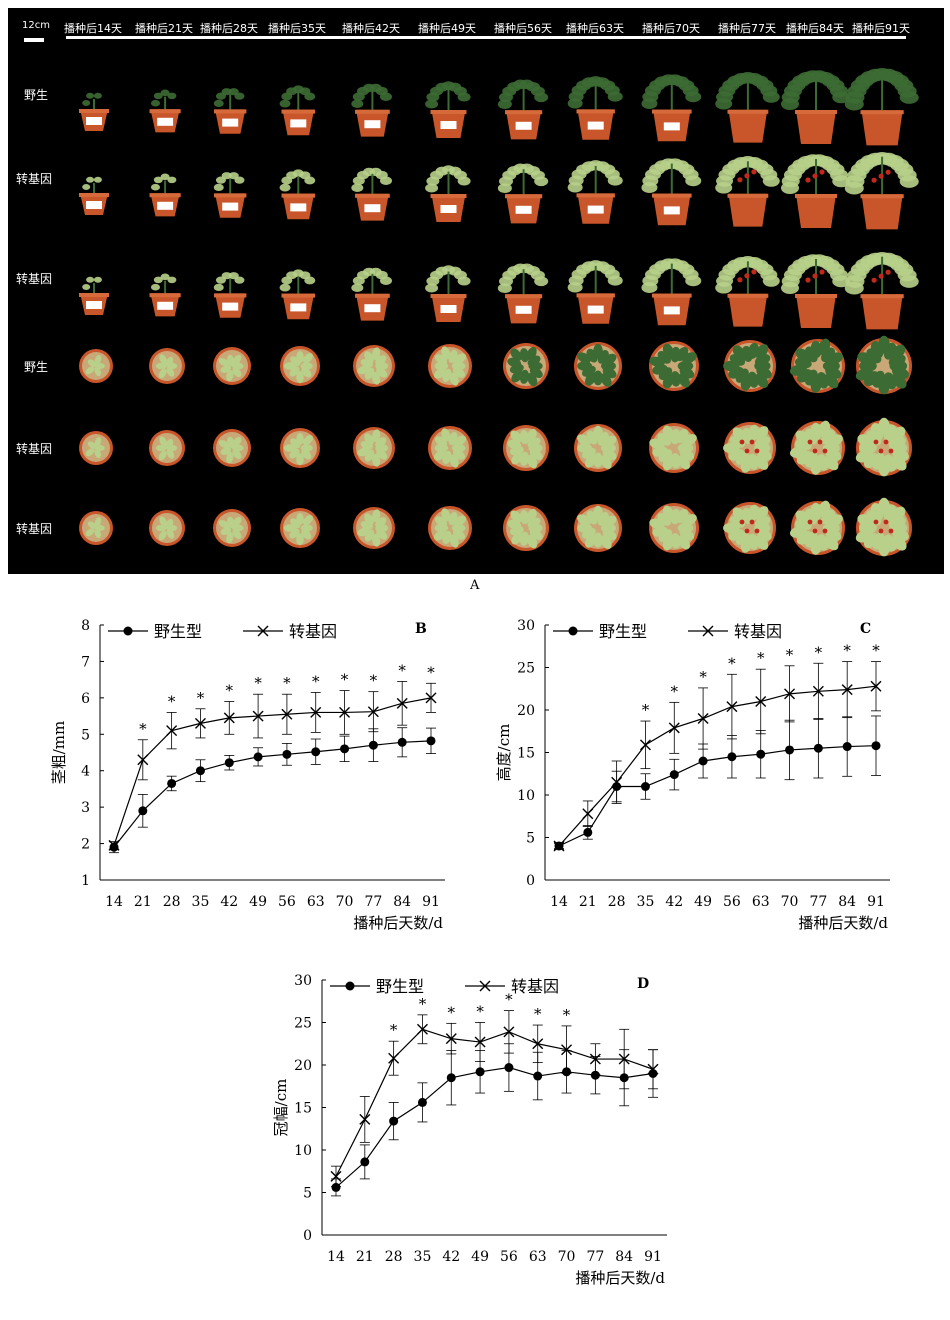 The width and height of the screenshot is (950, 1320). What do you see at coordinates (307, 1194) in the screenshot?
I see `y-tick-label: 5` at bounding box center [307, 1194].